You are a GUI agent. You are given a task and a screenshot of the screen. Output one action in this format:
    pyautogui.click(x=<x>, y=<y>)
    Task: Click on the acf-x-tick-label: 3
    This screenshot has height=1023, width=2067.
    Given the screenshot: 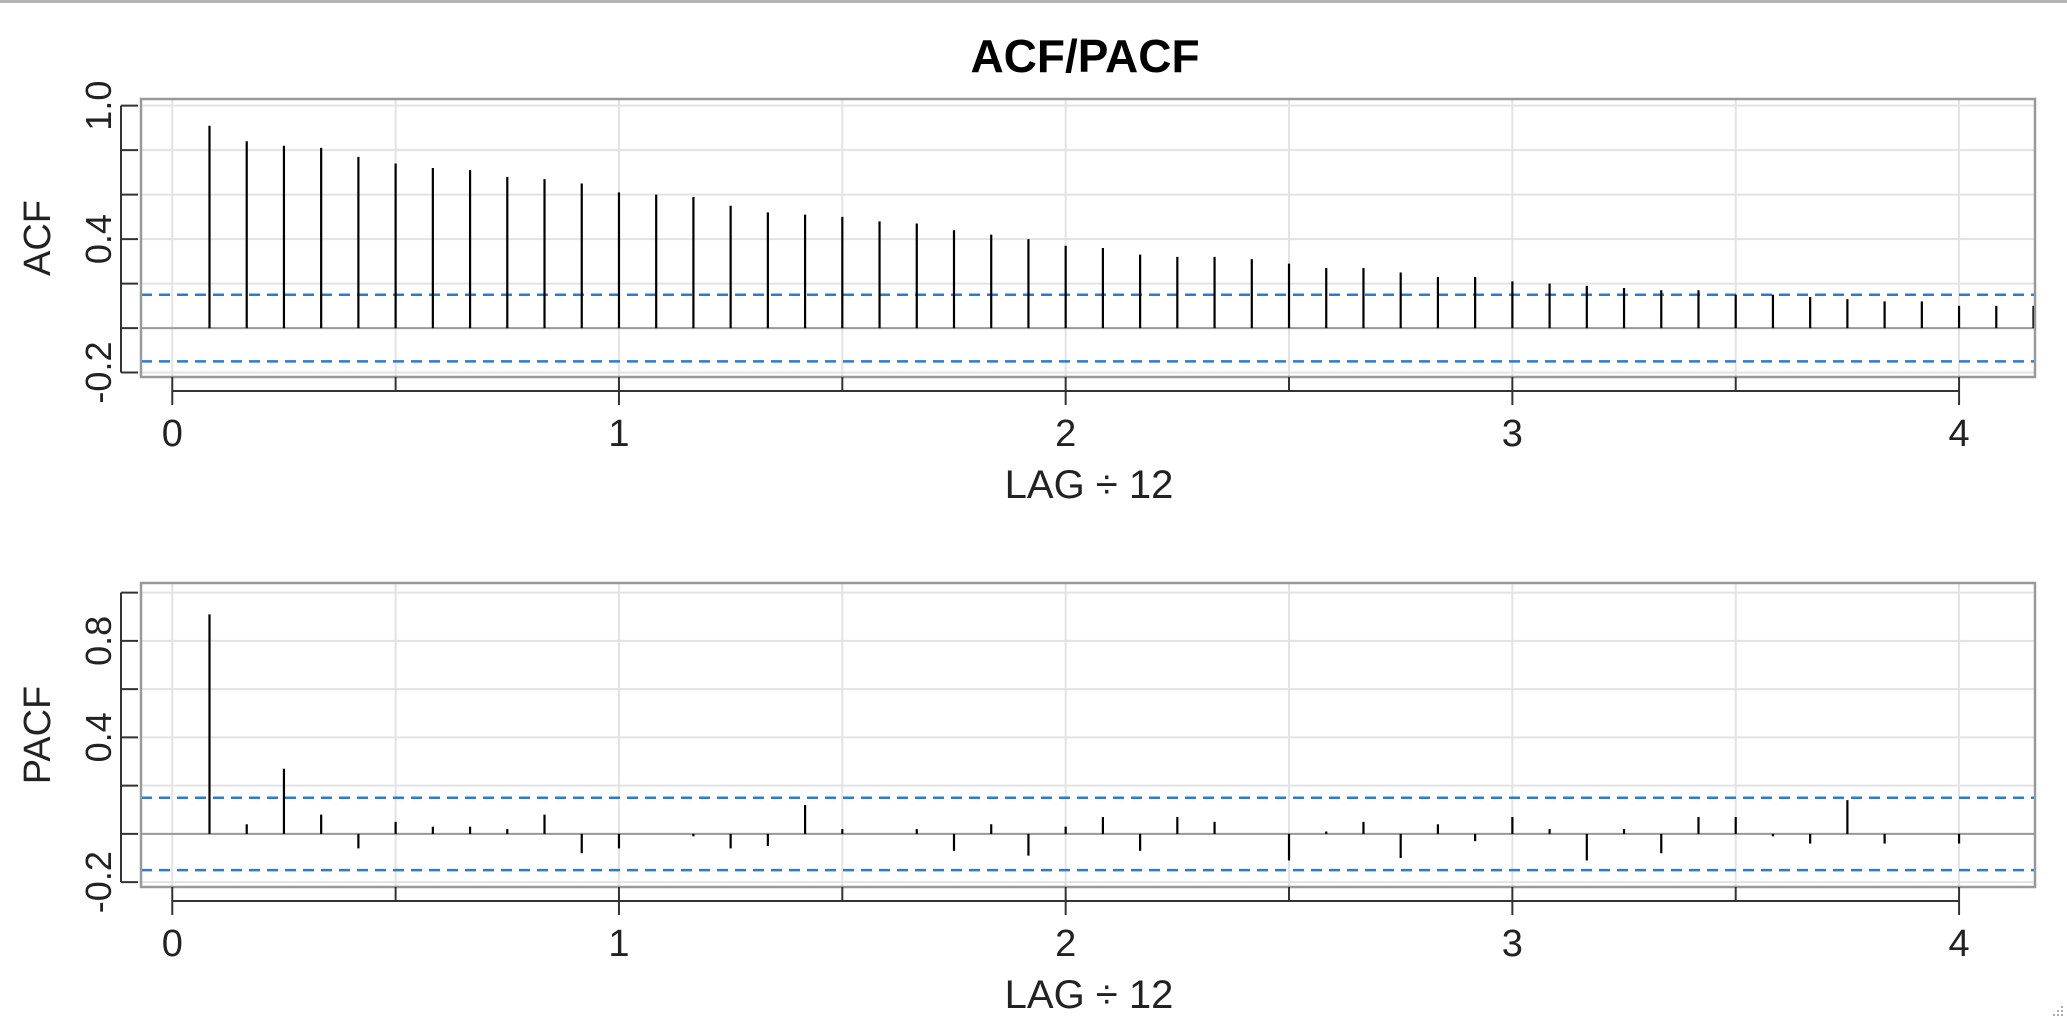 What is the action you would take?
    pyautogui.click(x=1512, y=434)
    